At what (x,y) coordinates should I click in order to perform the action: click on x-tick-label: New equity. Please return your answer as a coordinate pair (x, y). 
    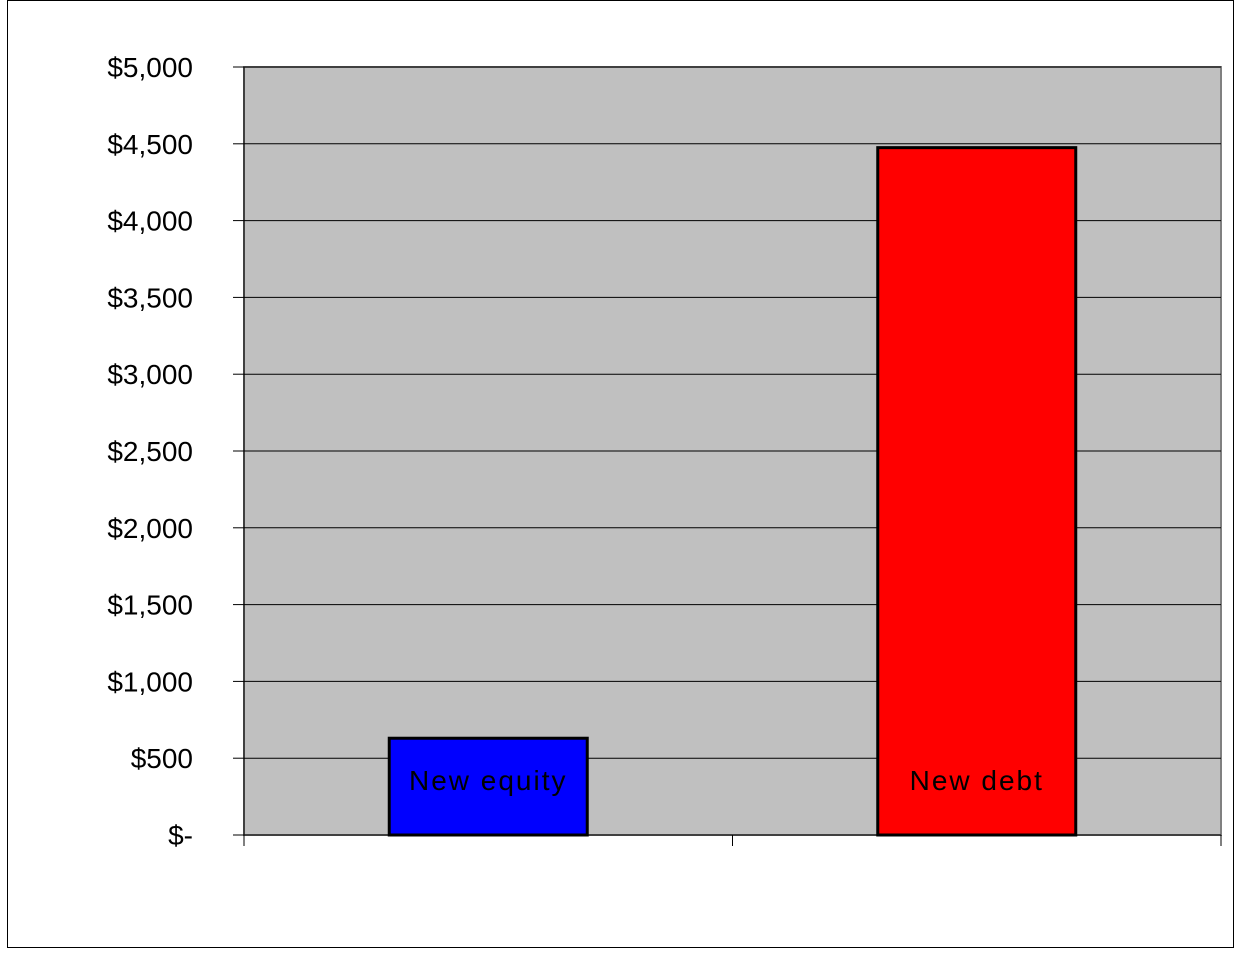
    Looking at the image, I should click on (488, 780).